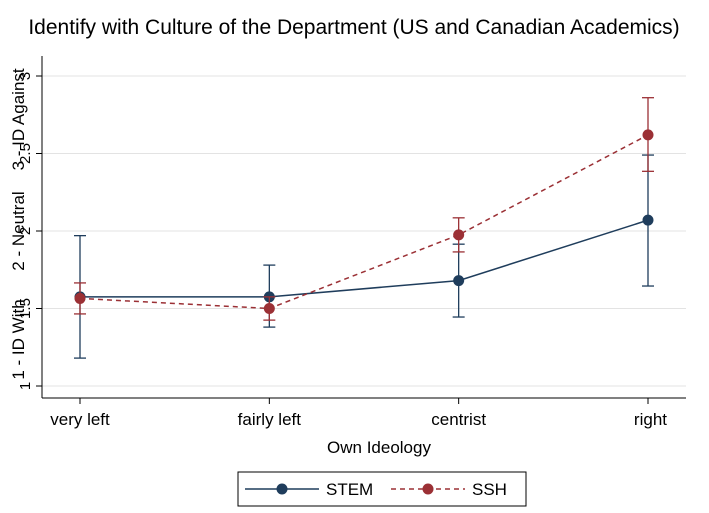 This screenshot has width=709, height=513. What do you see at coordinates (282, 489) in the screenshot?
I see `legend-marker-stem` at bounding box center [282, 489].